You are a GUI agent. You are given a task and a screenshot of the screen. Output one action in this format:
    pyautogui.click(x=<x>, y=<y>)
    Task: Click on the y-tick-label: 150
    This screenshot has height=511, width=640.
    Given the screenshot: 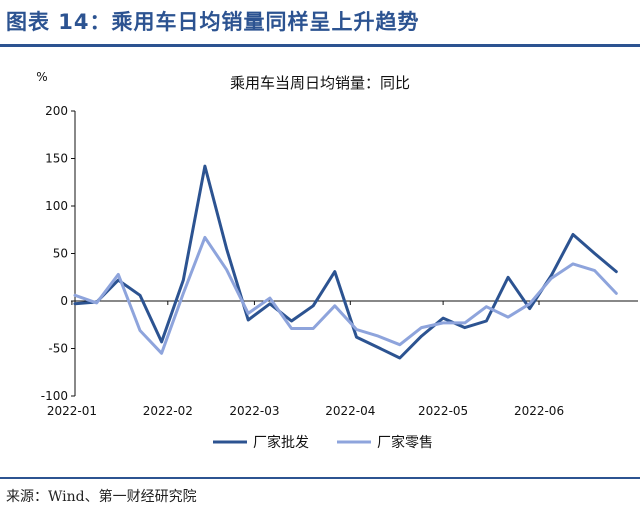 What is the action you would take?
    pyautogui.click(x=56, y=159)
    